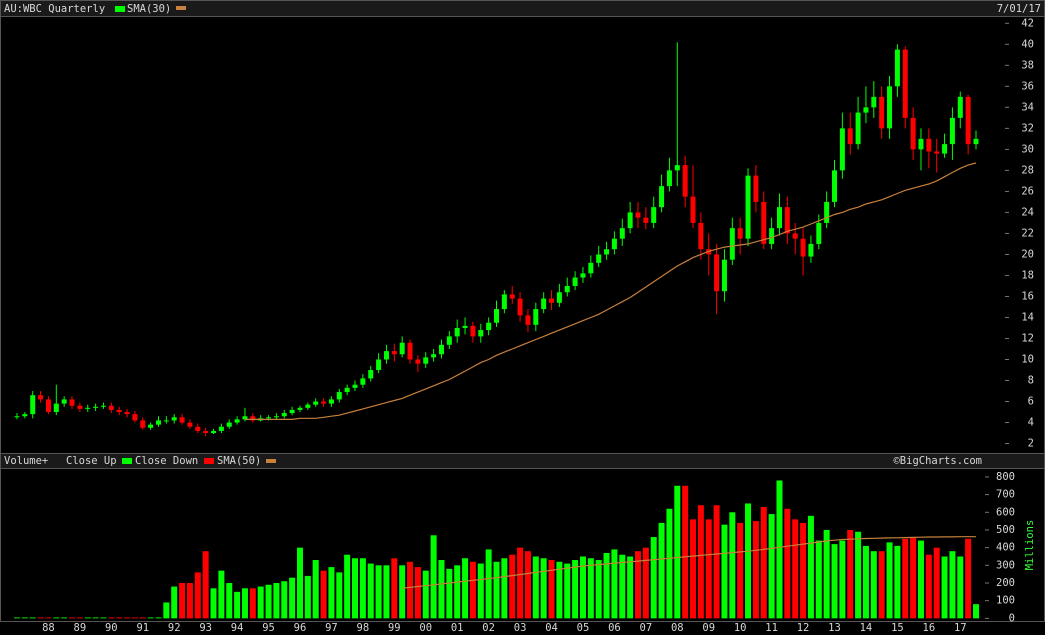  Describe the element at coordinates (149, 9) in the screenshot. I see `legend-label: SMA(30)` at that location.